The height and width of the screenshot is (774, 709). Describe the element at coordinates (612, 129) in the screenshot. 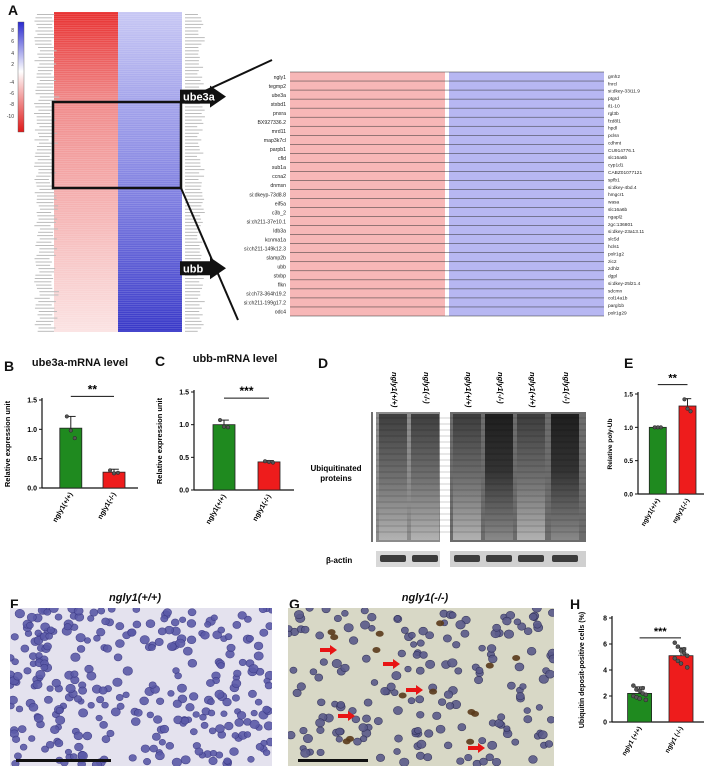

I see `zoom-gene-label-right: hpdl` at that location.